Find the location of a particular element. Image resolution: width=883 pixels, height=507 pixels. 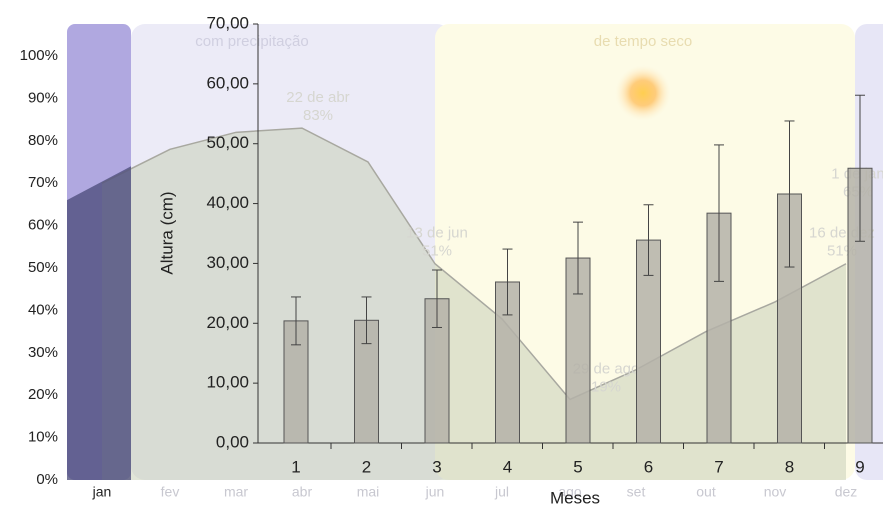

month-label: jul is located at coordinates (501, 492).